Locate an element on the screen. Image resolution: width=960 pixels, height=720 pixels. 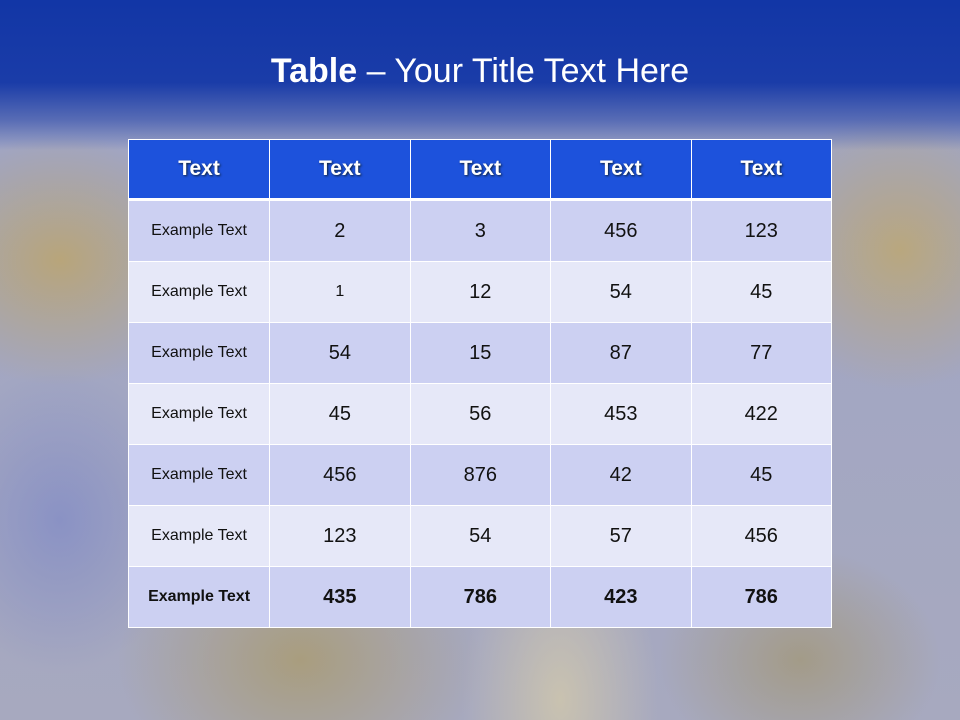
value-cell: 3 is located at coordinates (480, 230).